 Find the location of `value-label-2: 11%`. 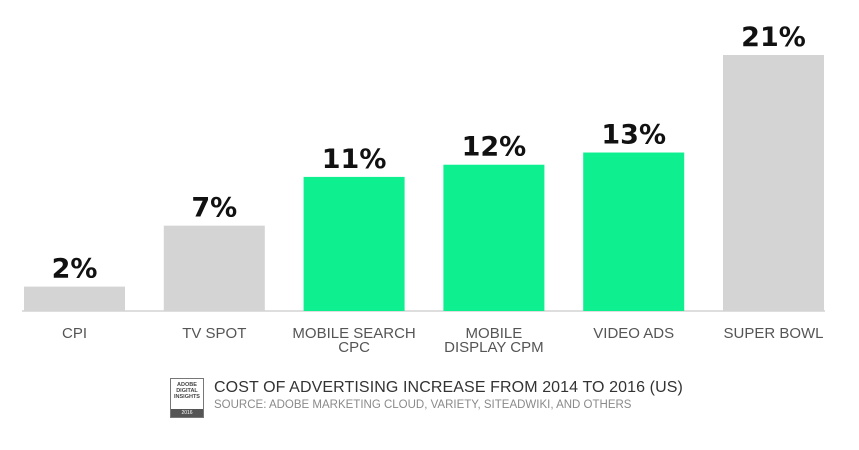

value-label-2: 11% is located at coordinates (354, 159).